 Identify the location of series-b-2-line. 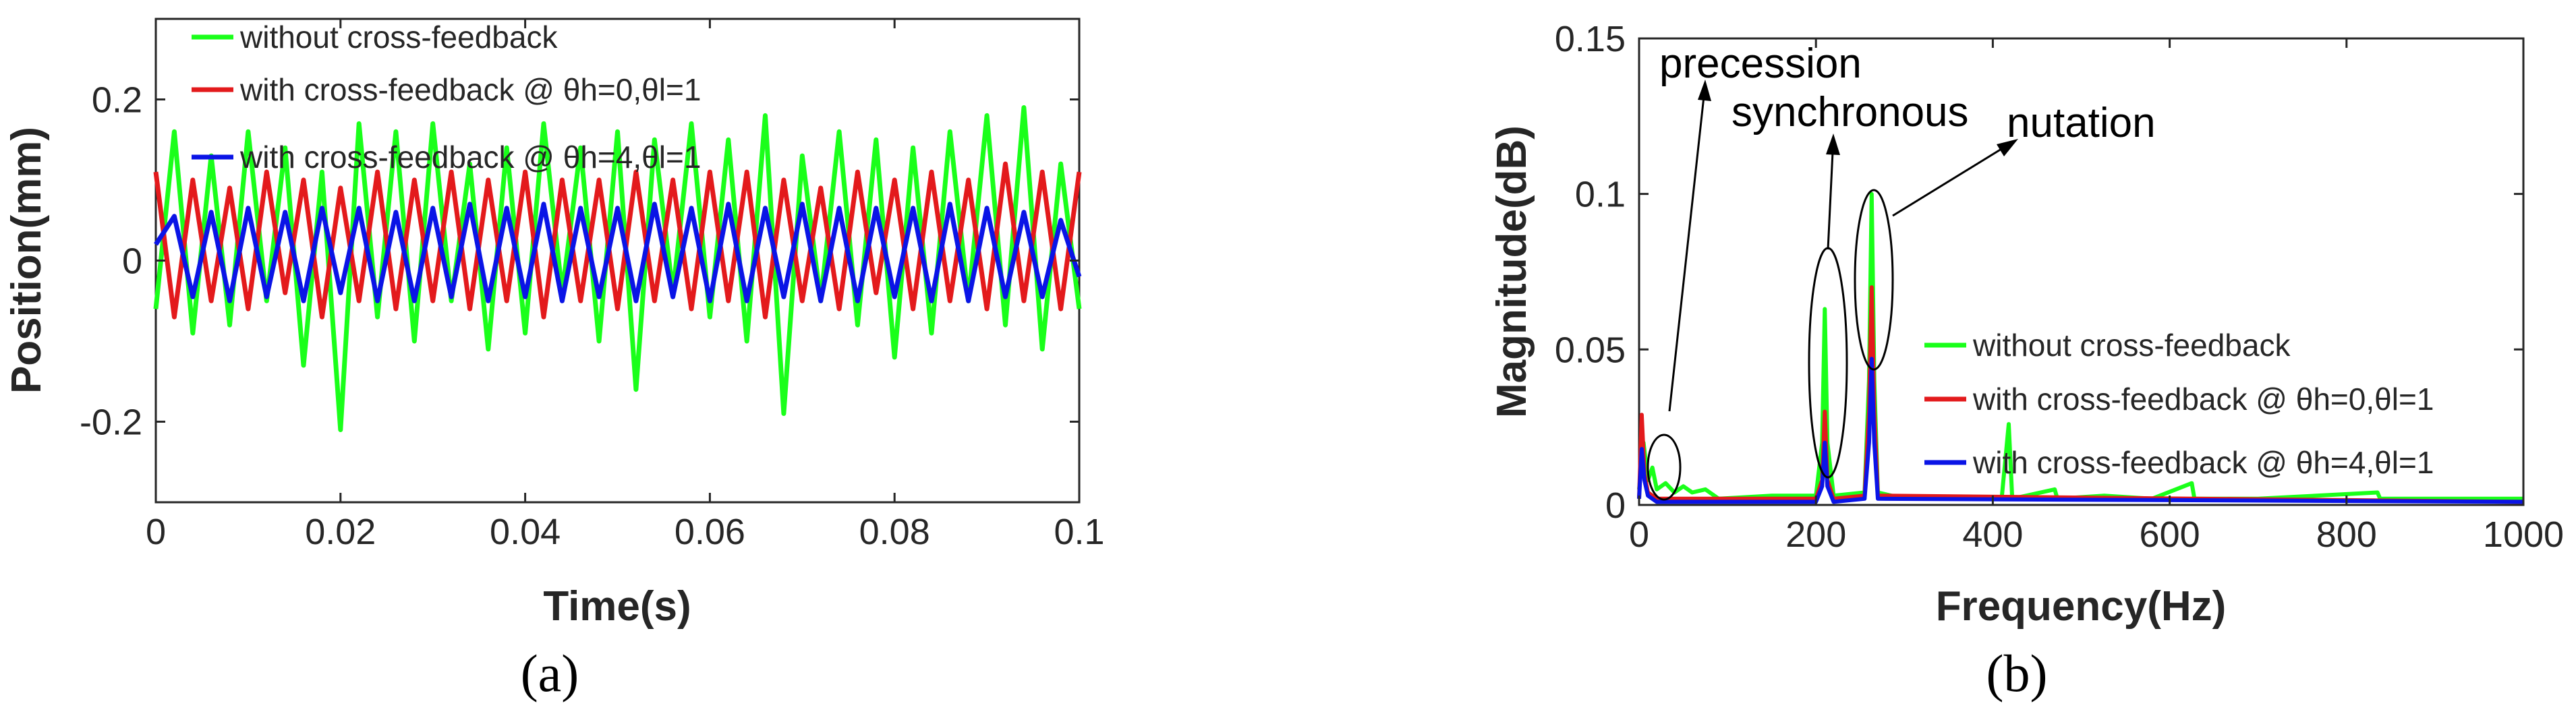
(2080, 430).